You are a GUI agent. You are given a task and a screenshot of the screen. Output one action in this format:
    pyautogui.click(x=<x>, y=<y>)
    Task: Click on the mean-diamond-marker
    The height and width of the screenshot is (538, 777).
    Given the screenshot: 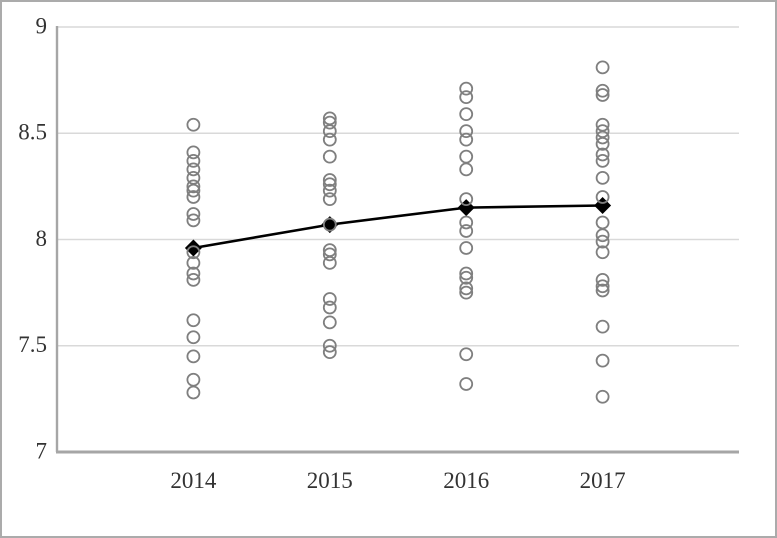 What is the action you would take?
    pyautogui.click(x=193, y=248)
    